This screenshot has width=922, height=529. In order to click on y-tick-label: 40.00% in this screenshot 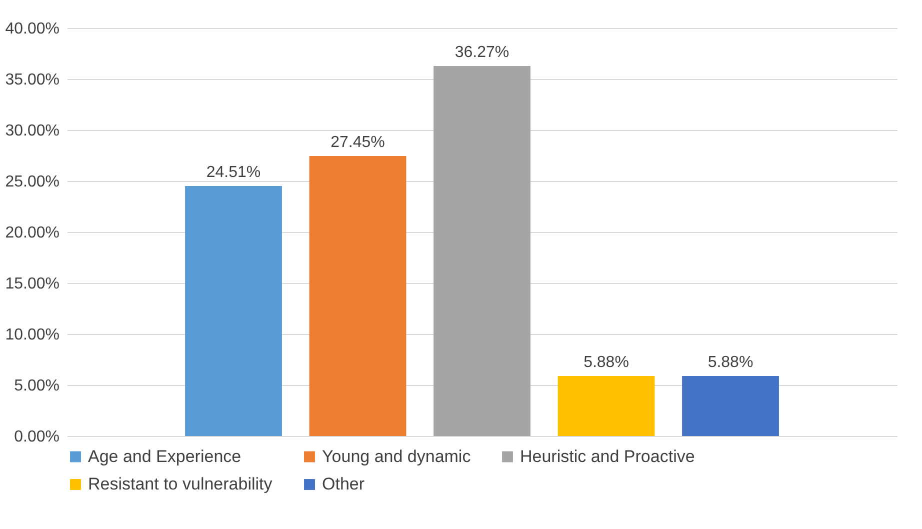, I will do `click(32, 29)`.